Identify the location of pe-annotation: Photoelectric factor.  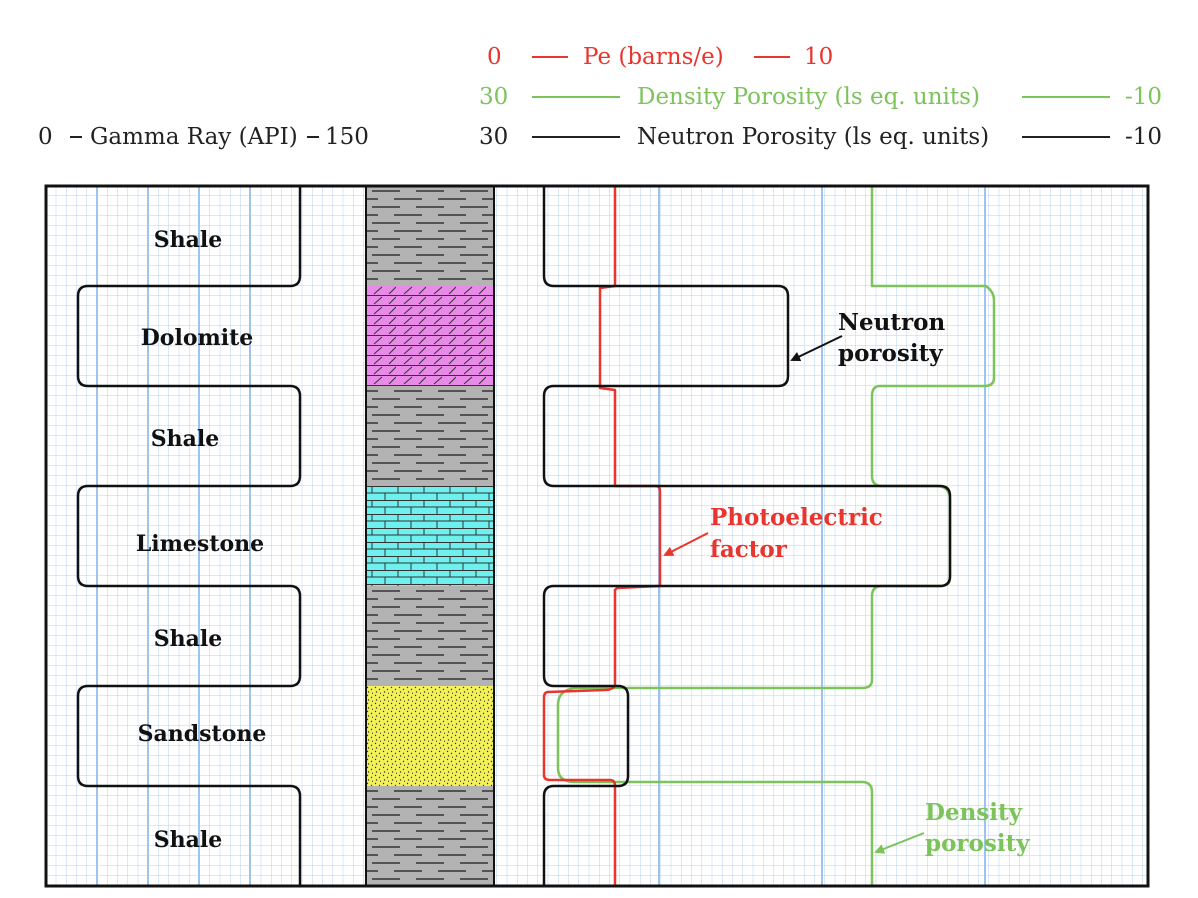
(773, 533).